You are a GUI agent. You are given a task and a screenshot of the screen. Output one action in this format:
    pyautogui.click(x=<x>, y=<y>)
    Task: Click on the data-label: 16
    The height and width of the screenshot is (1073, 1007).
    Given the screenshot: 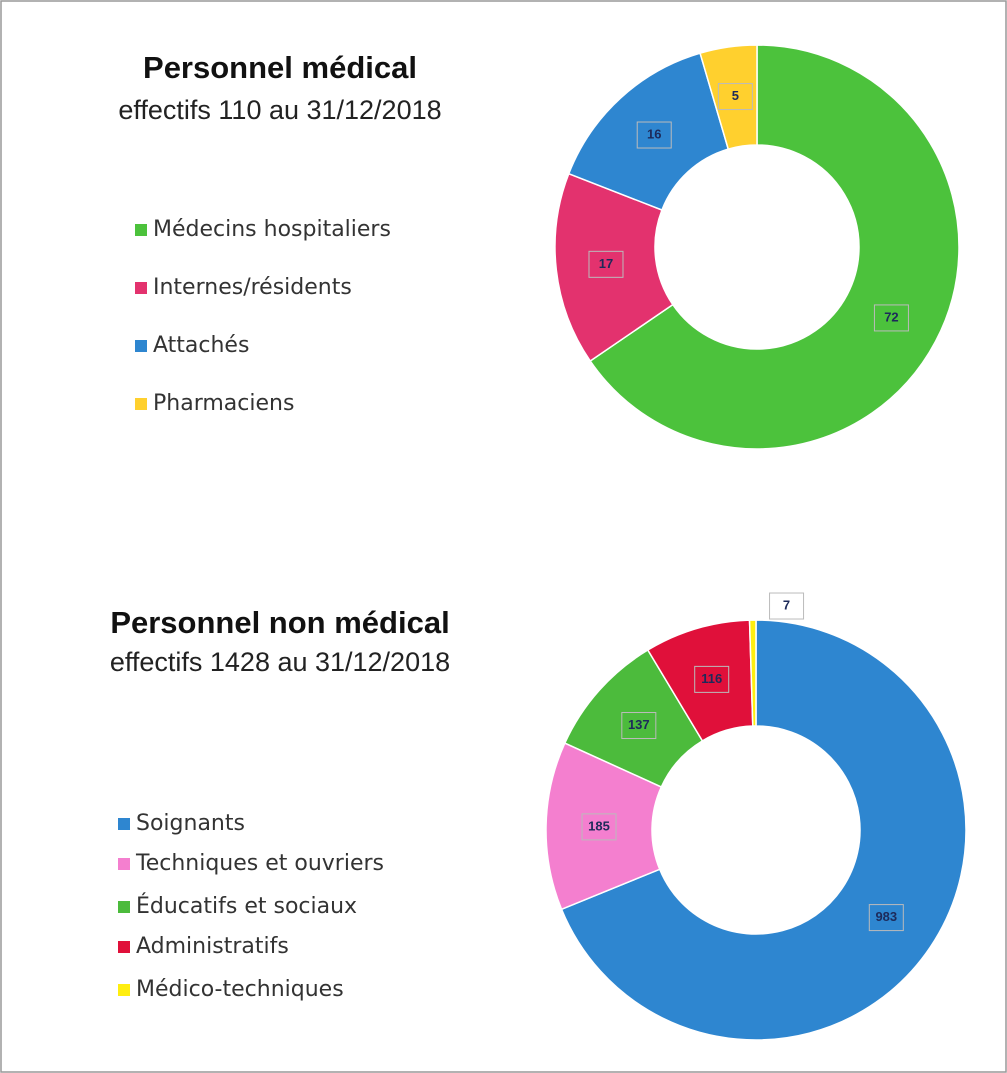 What is the action you would take?
    pyautogui.click(x=654, y=133)
    